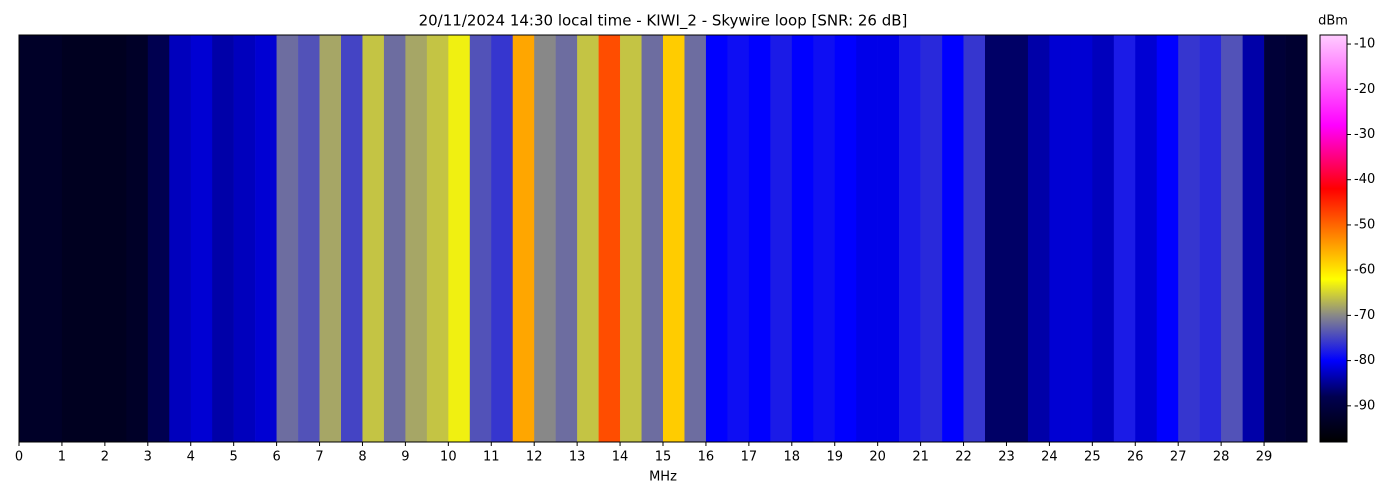  Describe the element at coordinates (1264, 457) in the screenshot. I see `x-tick-label: 29` at that location.